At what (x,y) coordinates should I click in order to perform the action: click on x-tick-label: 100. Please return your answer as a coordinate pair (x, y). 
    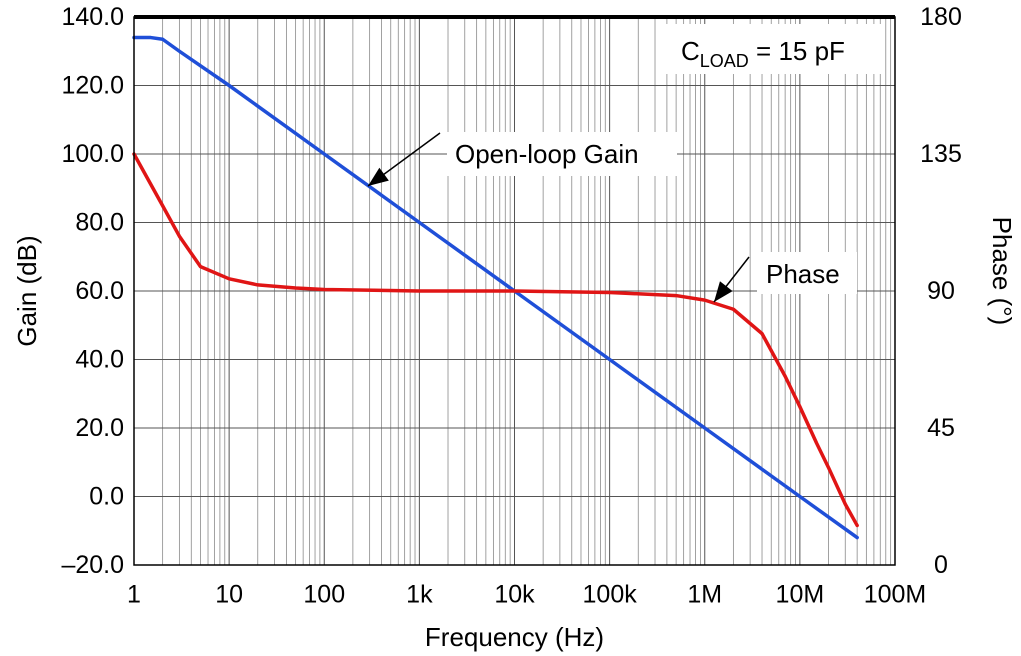
    Looking at the image, I should click on (324, 595).